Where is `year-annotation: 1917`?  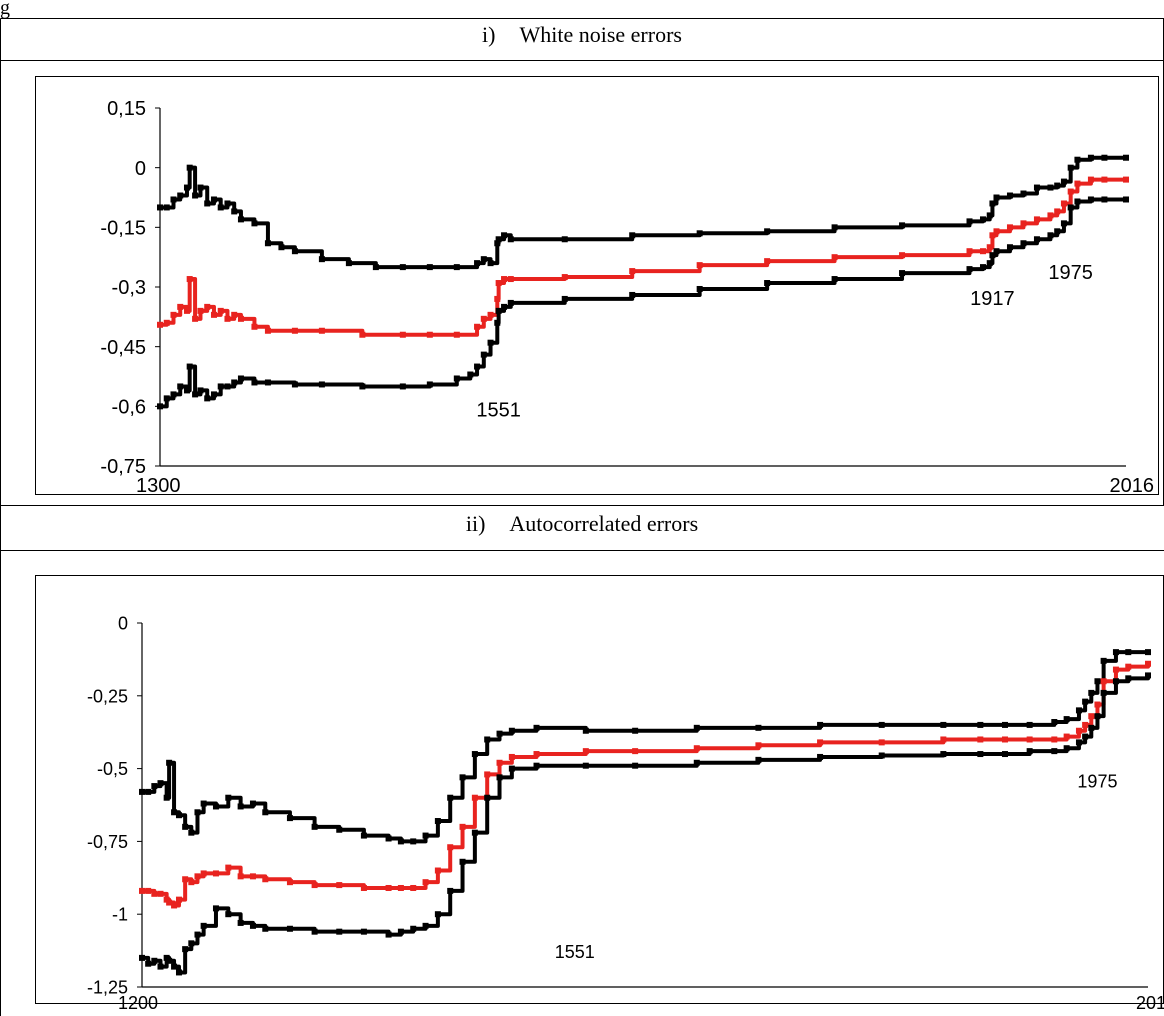
year-annotation: 1917 is located at coordinates (992, 299).